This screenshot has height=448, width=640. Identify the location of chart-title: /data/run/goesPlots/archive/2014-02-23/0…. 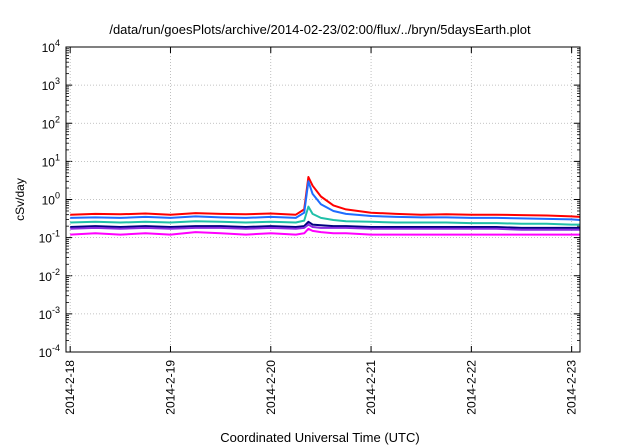
(320, 29).